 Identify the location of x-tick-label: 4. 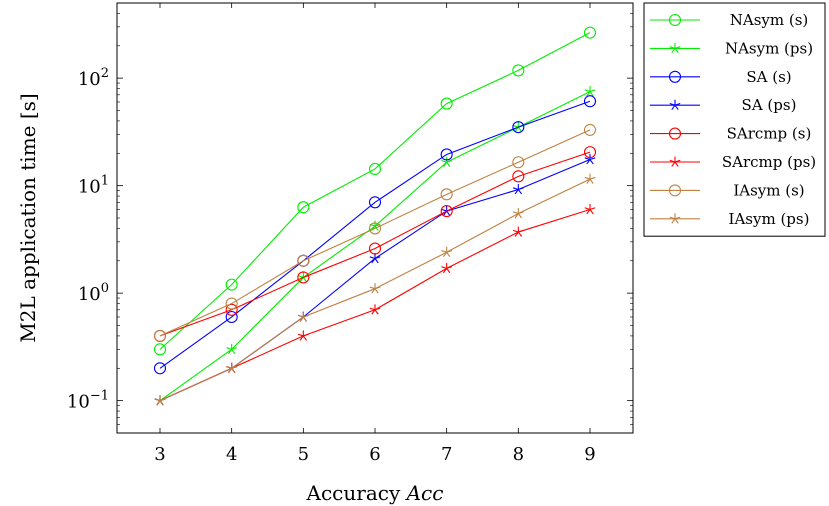
(231, 454).